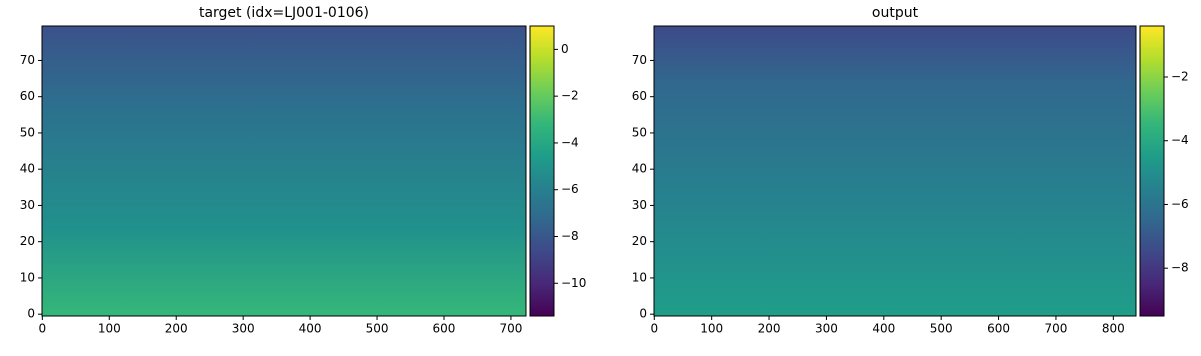 The height and width of the screenshot is (356, 1201). I want to click on chart-title: target (idx=LJ001-0106), so click(284, 13).